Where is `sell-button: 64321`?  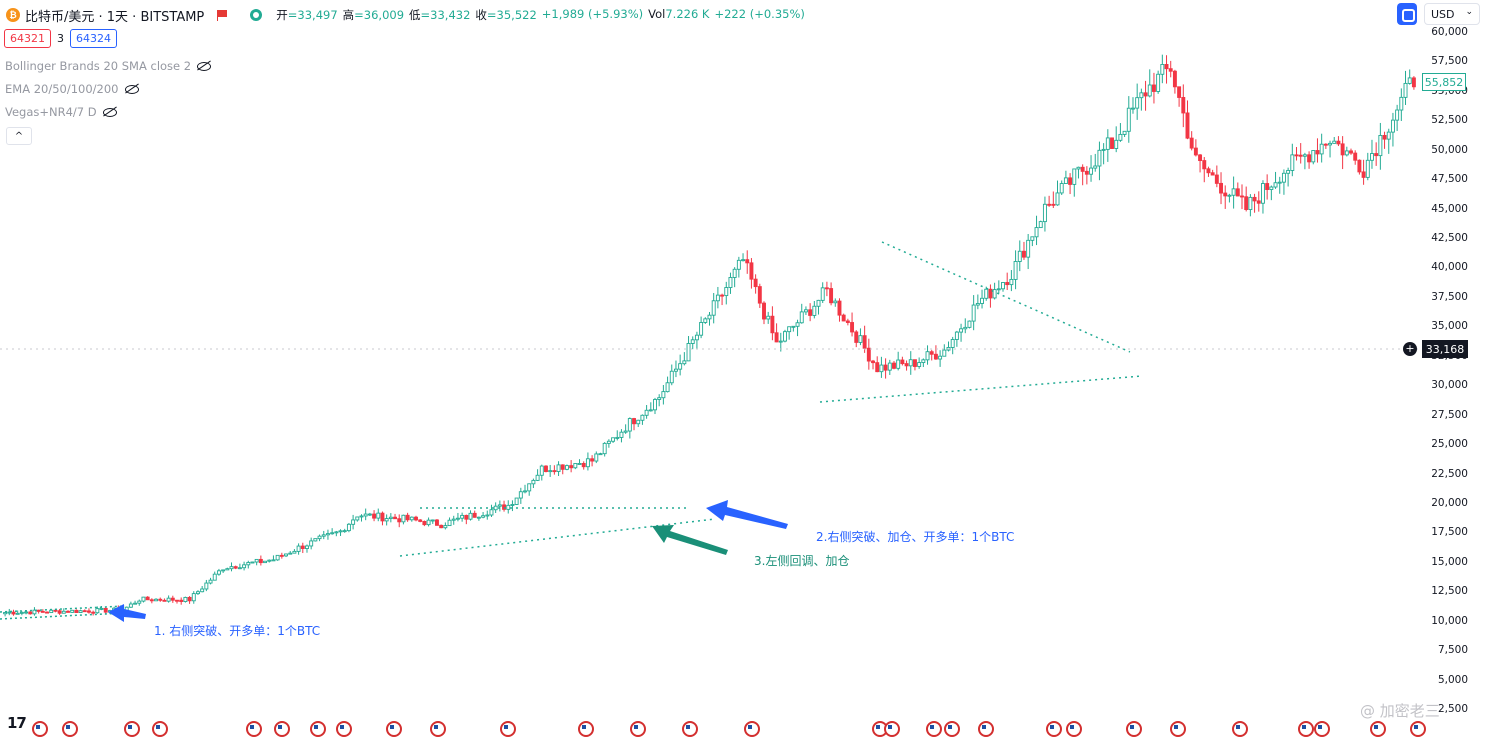 sell-button: 64321 is located at coordinates (27, 38).